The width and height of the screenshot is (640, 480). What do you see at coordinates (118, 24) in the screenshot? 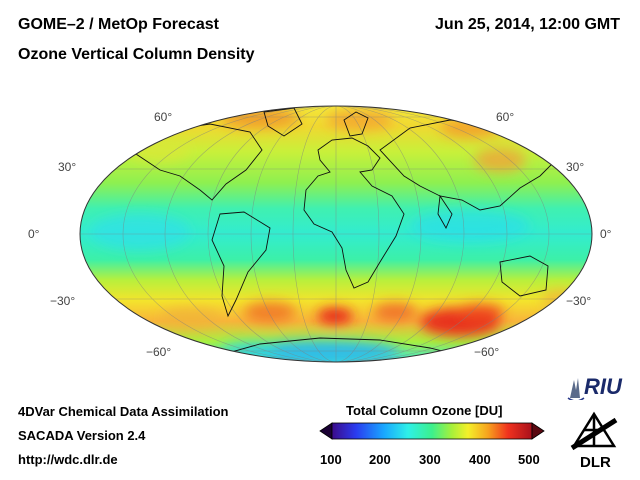
I see `map-title: GOME–2 / MetOp Forecast` at bounding box center [118, 24].